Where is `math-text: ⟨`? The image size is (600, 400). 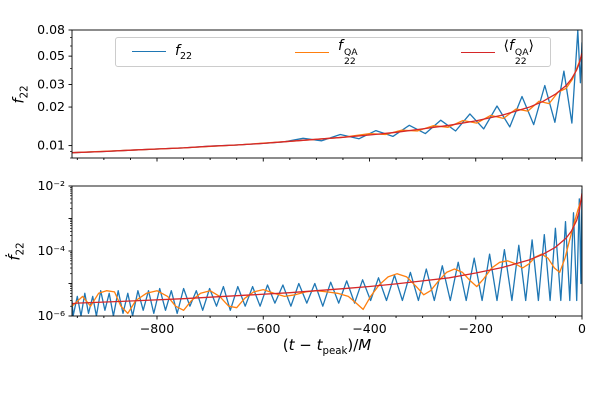 math-text: ⟨ is located at coordinates (506, 45).